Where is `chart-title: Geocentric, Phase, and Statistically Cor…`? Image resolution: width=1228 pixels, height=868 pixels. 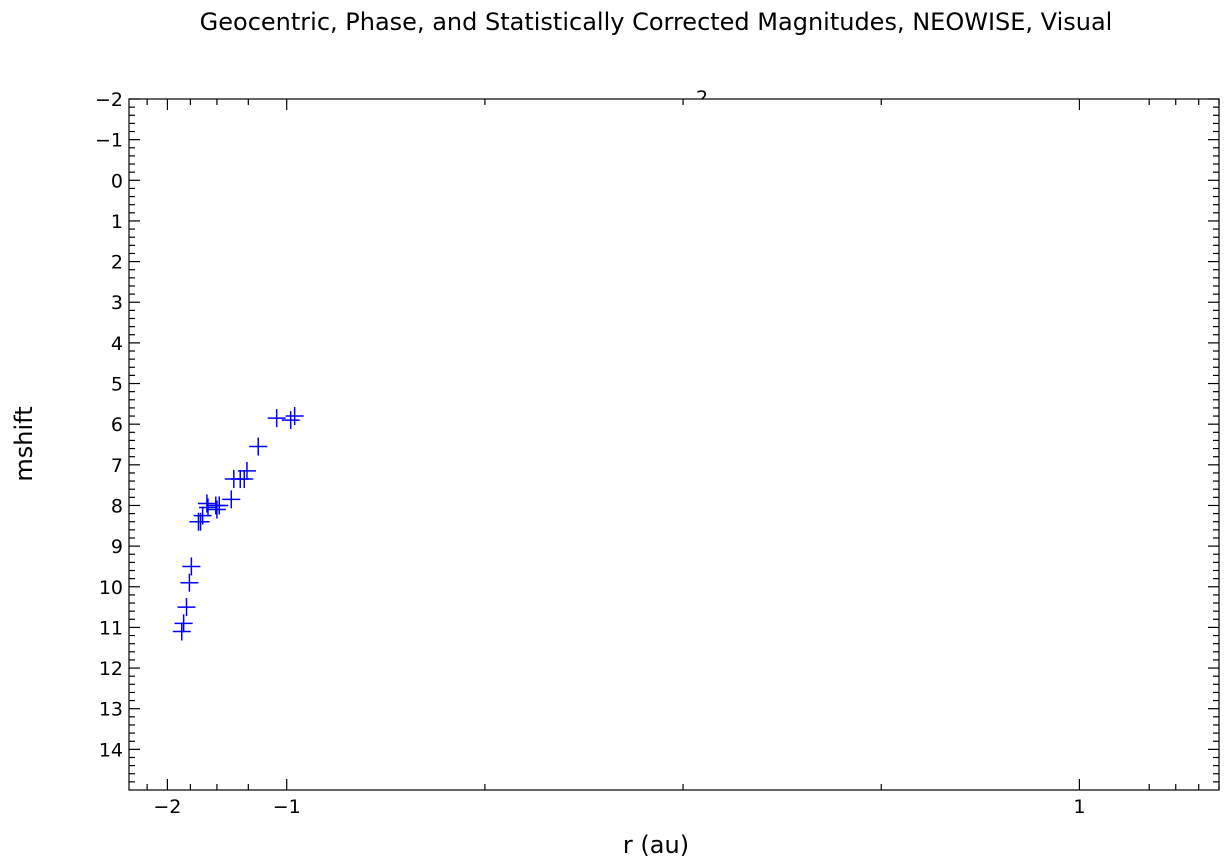 chart-title: Geocentric, Phase, and Statistically Cor… is located at coordinates (656, 22).